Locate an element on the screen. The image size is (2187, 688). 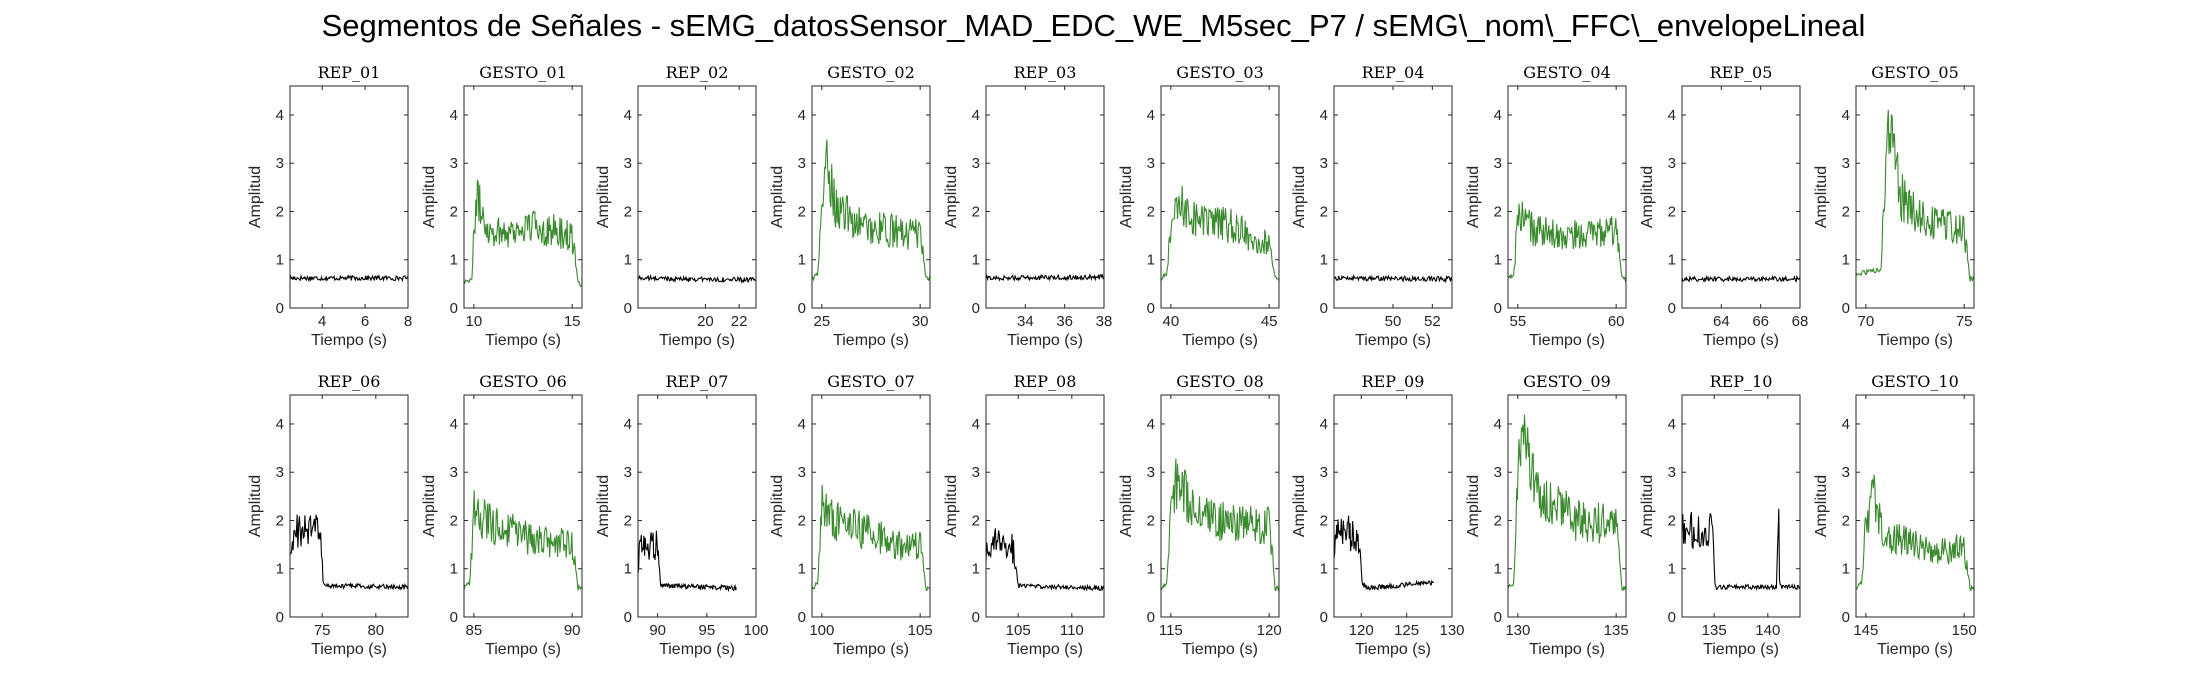
subplot-title: GESTO_09 is located at coordinates (1567, 381).